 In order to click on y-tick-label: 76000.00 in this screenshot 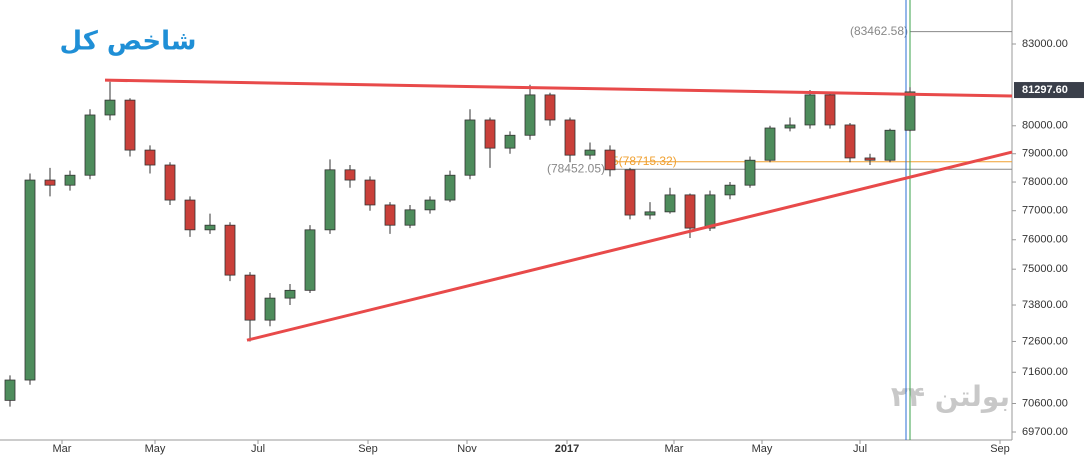, I will do `click(1045, 240)`.